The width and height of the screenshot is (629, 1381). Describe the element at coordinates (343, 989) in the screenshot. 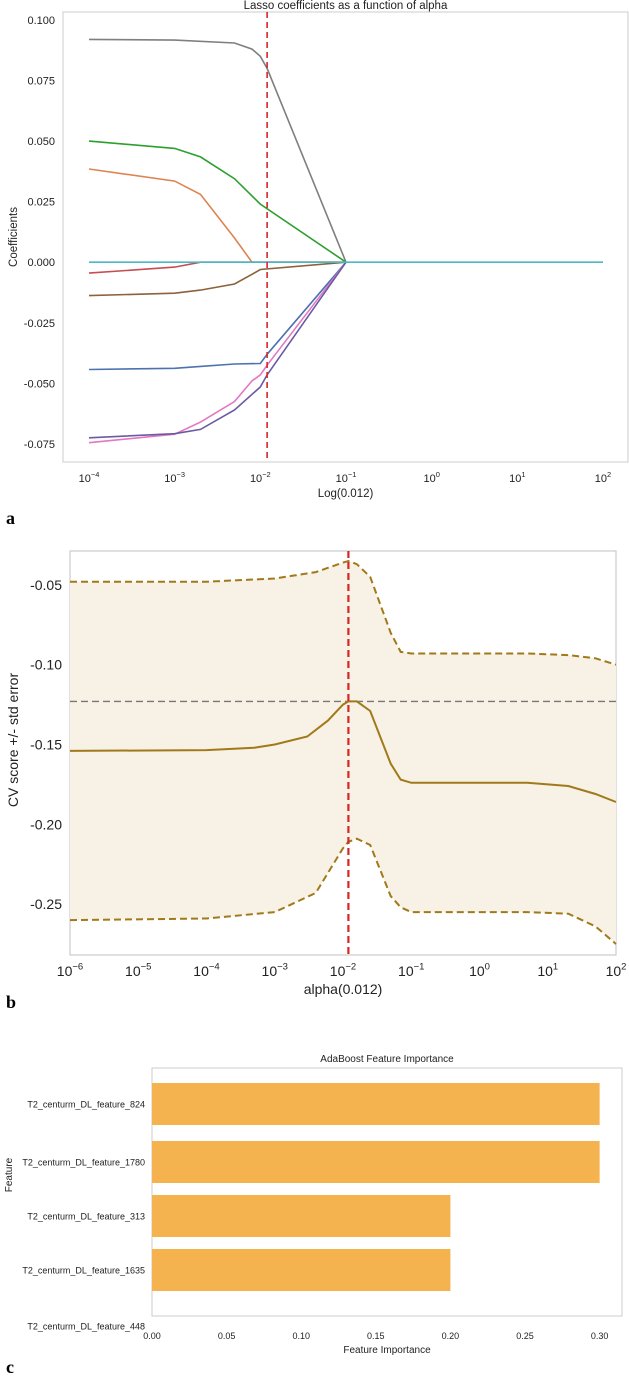

I see `x-axis-label: alpha(0.012)` at that location.